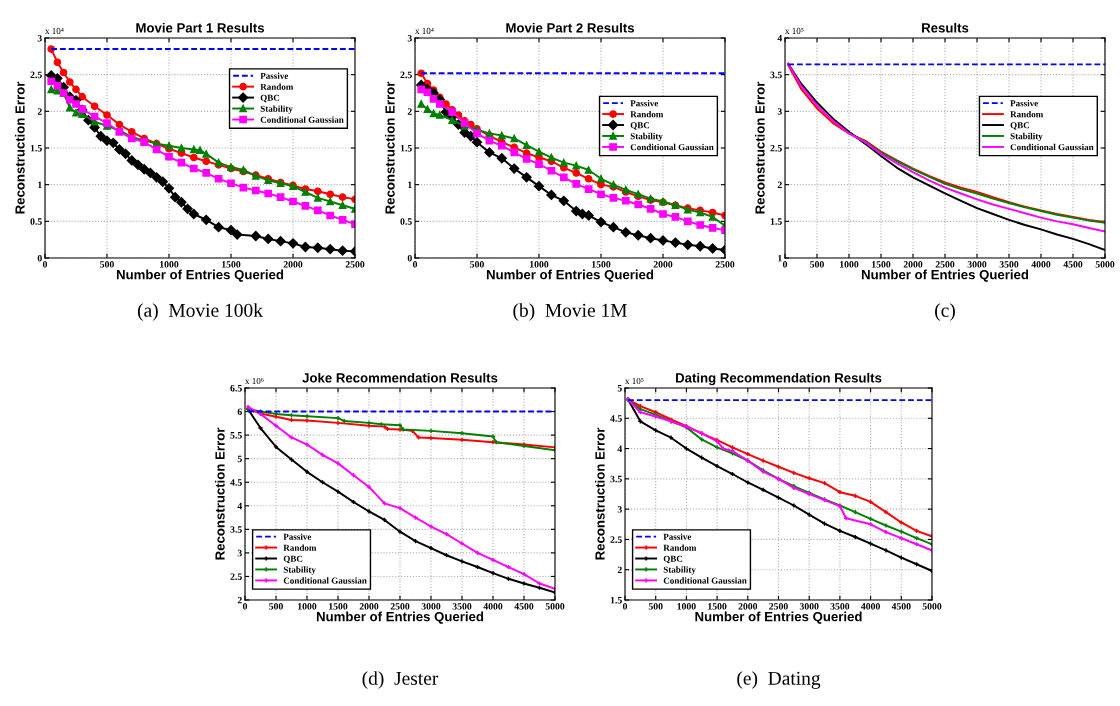  What do you see at coordinates (200, 312) in the screenshot?
I see `text: (a) Movie 100k` at bounding box center [200, 312].